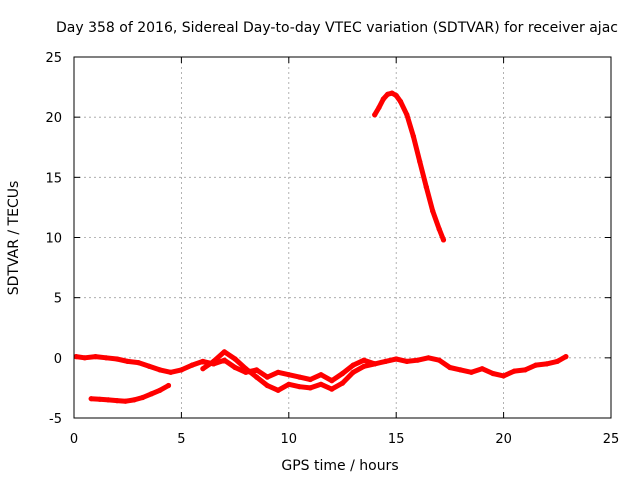 The image size is (640, 480). I want to click on y-tick-label: -5, so click(55, 419).